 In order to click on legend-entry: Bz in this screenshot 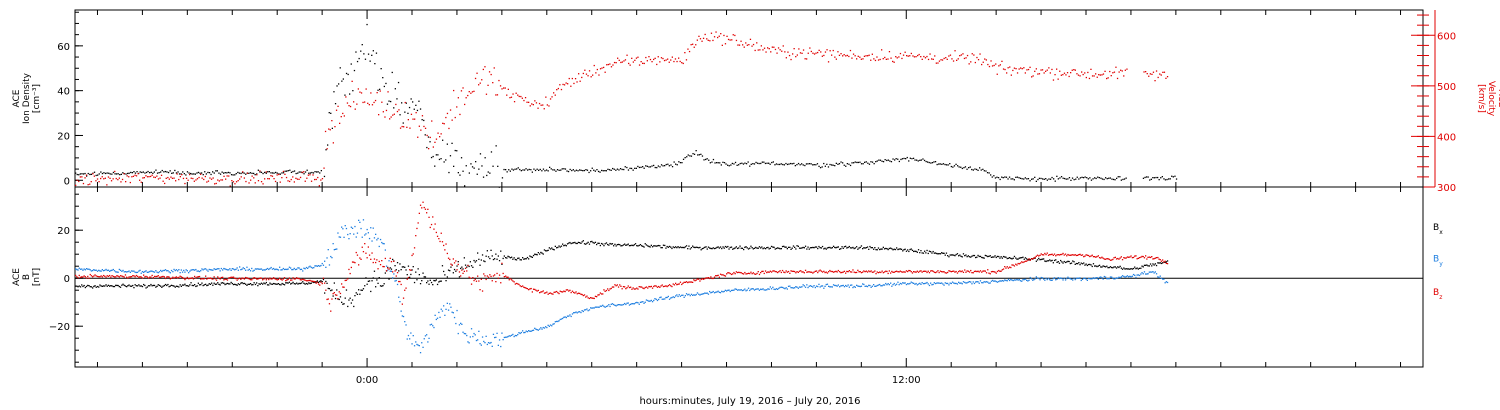, I will do `click(1437, 294)`.